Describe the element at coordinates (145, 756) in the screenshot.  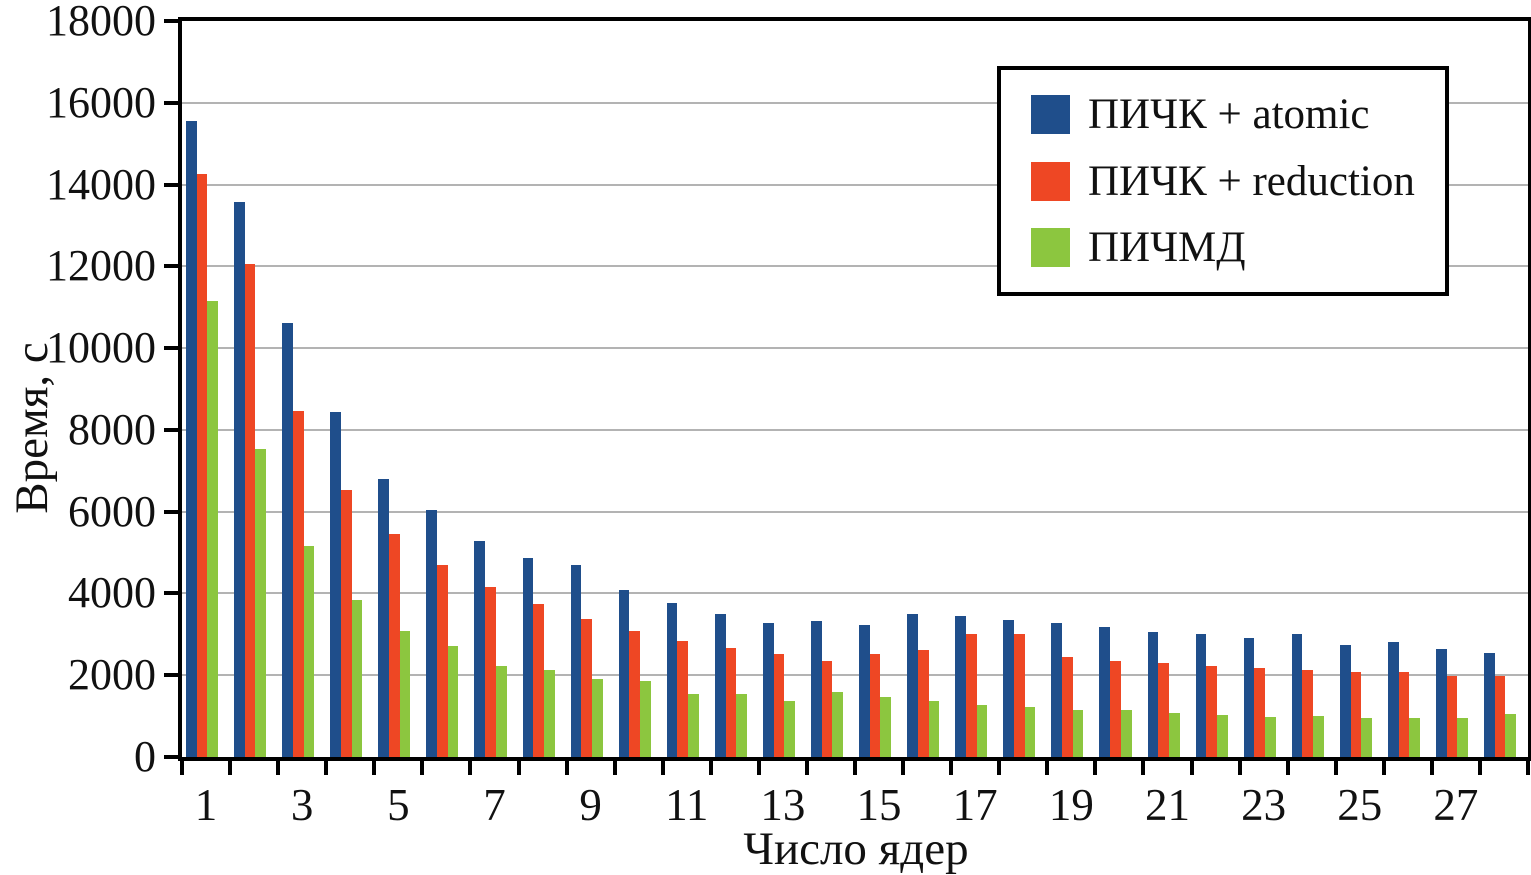
I see `y-tick-label: 0` at that location.